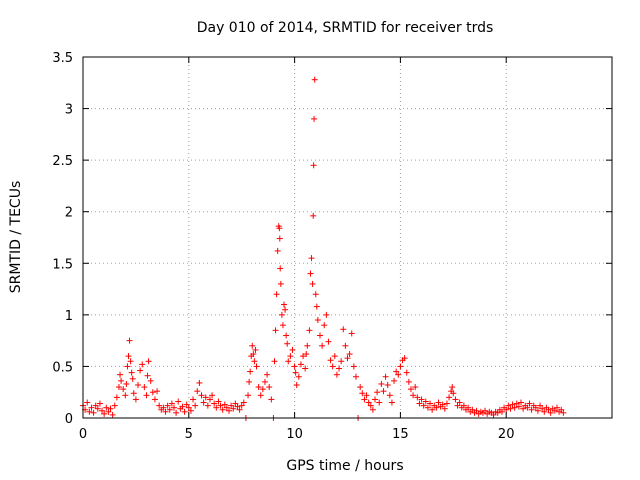 The height and width of the screenshot is (480, 640). What do you see at coordinates (83, 434) in the screenshot?
I see `x-tick-label: 0` at bounding box center [83, 434].